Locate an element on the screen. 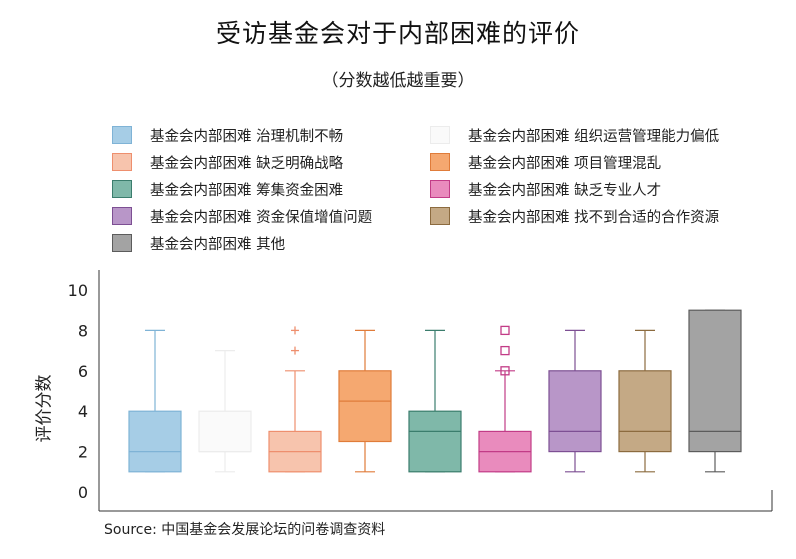 Image resolution: width=796 pixels, height=559 pixels. legend-label: 基金会内部困难 找不到合适的合作资源 is located at coordinates (594, 217).